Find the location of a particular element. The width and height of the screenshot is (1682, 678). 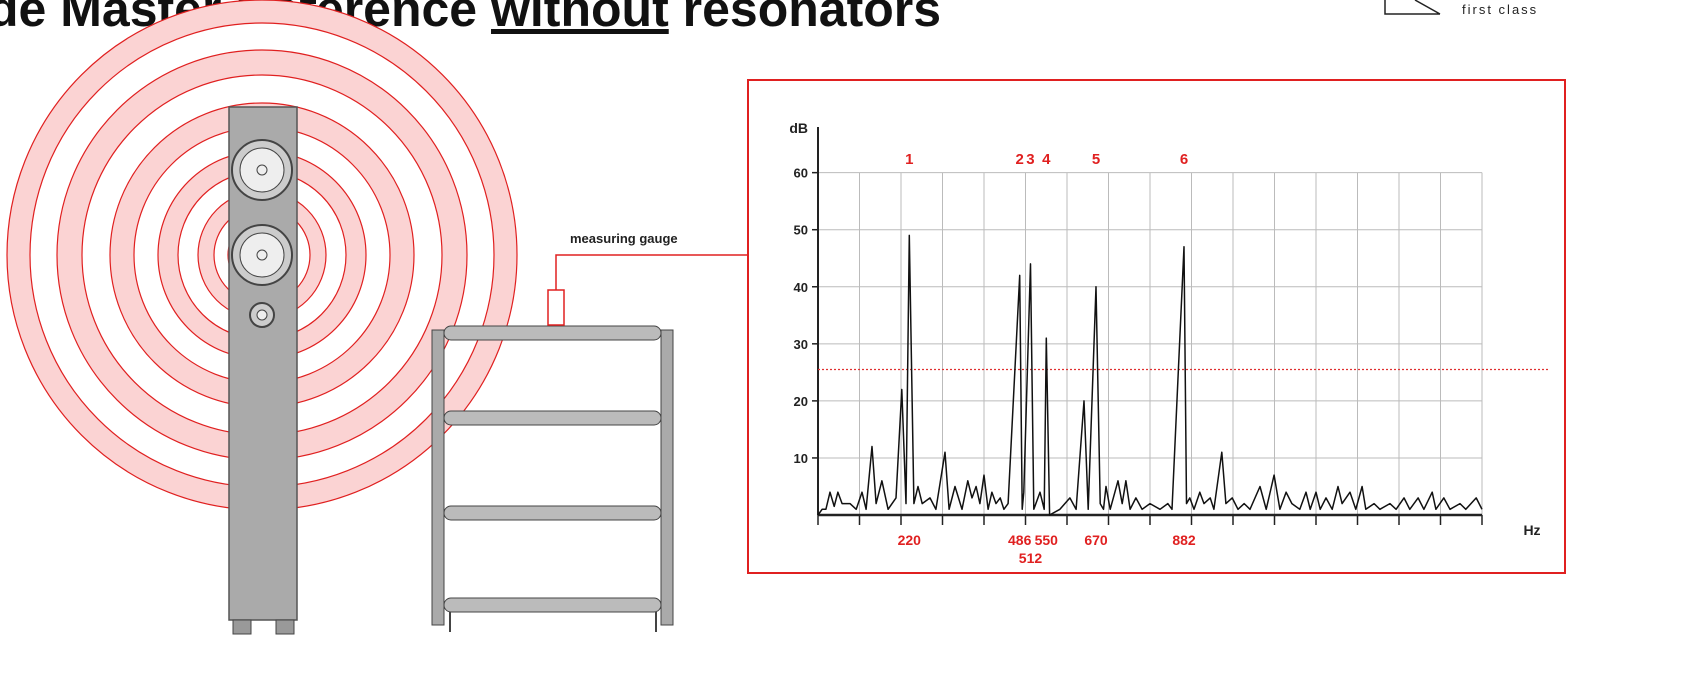

title-underlined: without is located at coordinates (579, 18).